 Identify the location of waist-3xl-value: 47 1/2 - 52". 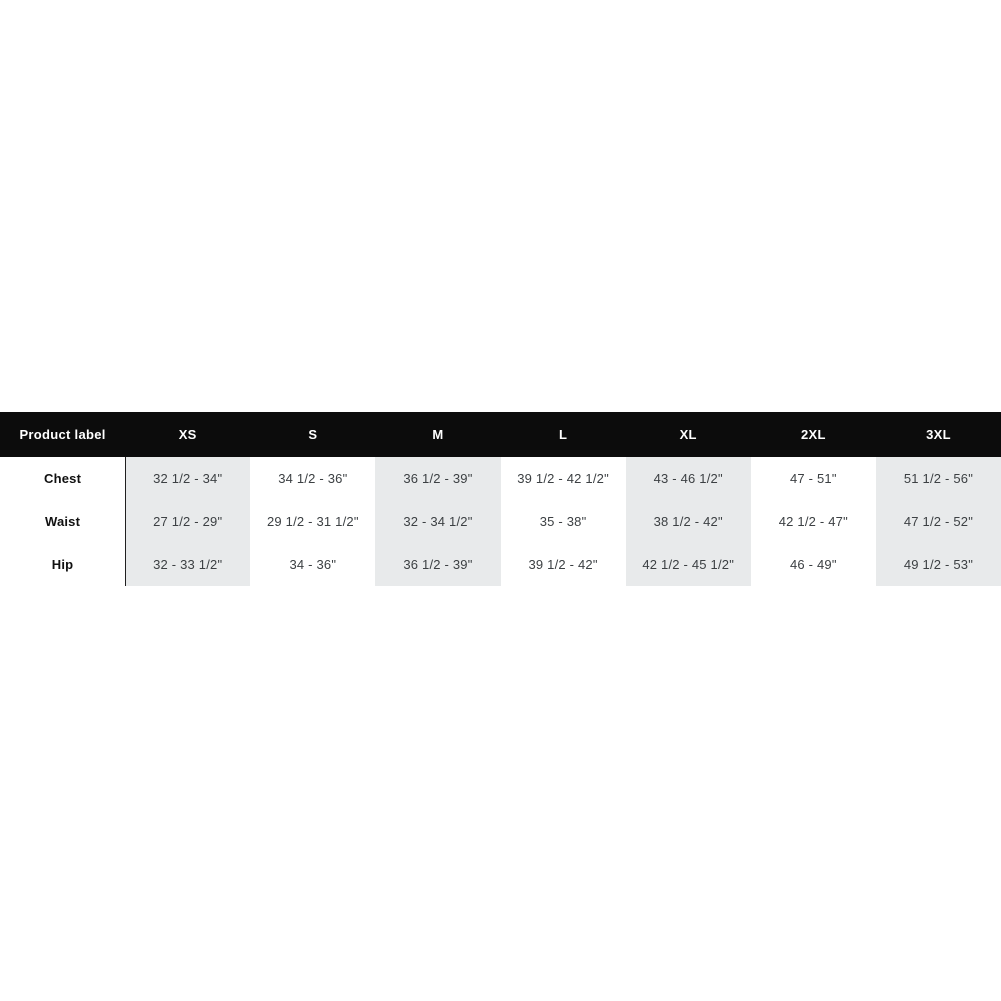
(938, 521).